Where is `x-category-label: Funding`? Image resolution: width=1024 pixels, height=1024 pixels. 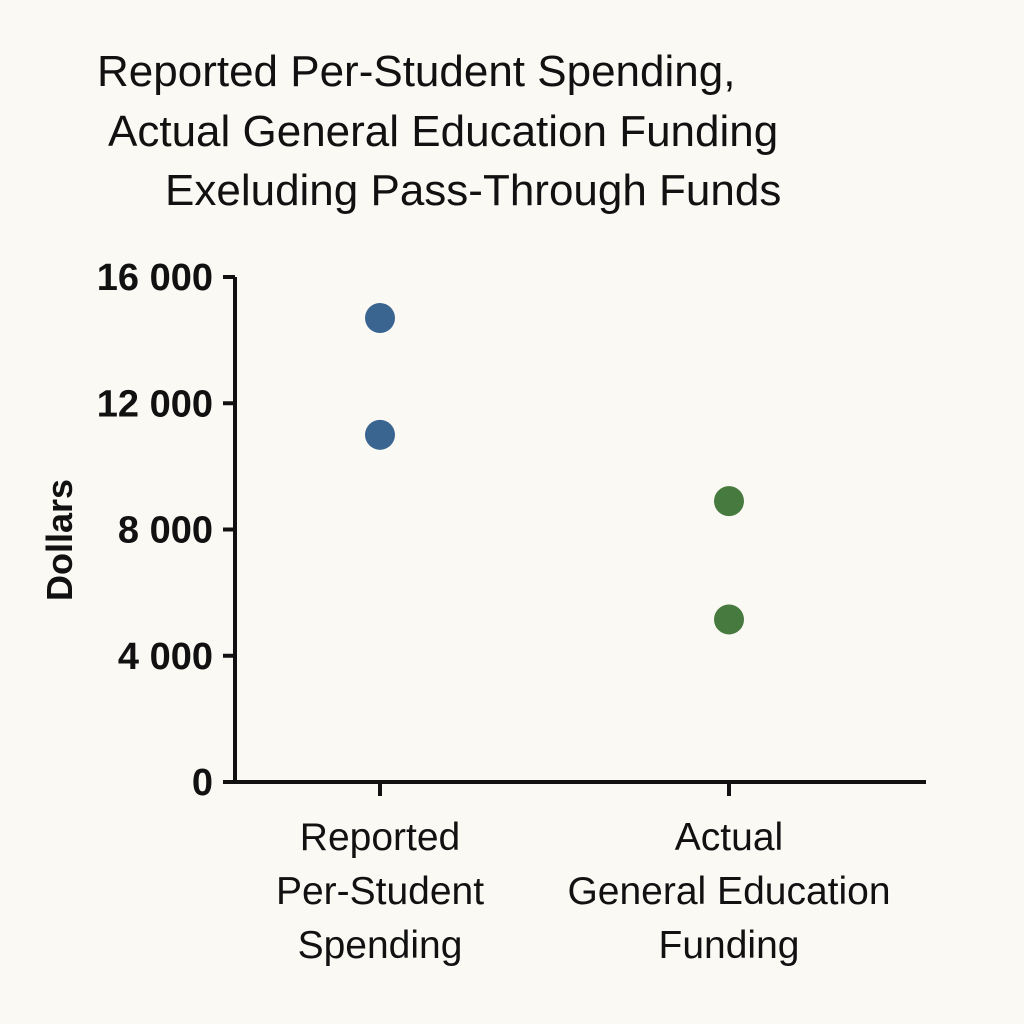 x-category-label: Funding is located at coordinates (729, 945).